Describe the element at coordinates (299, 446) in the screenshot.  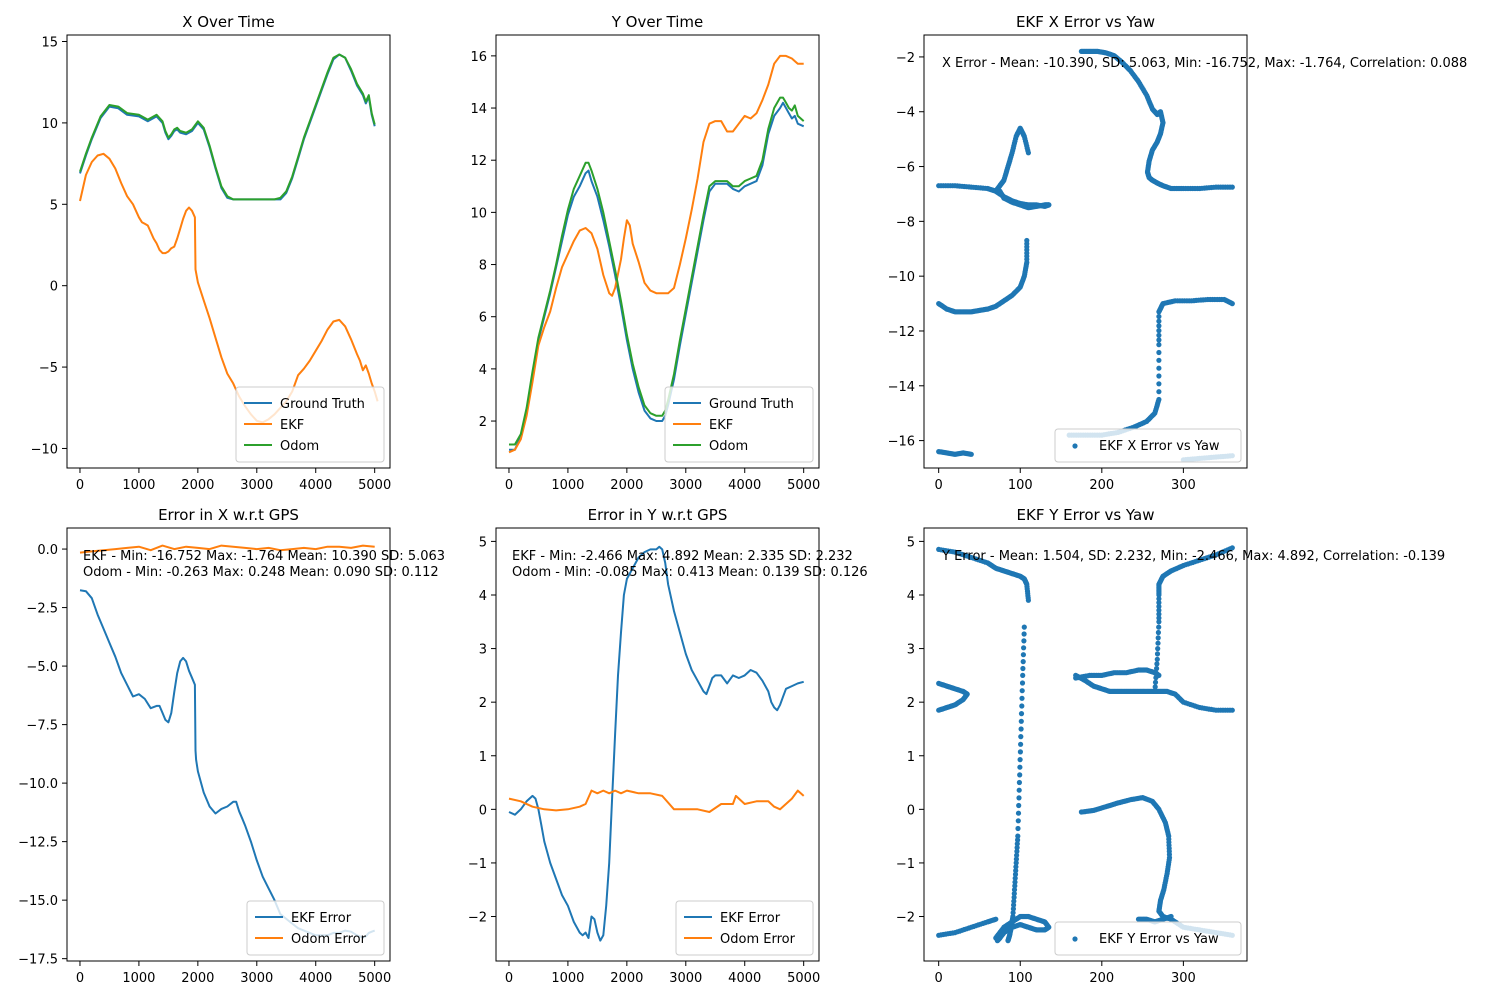
I see `legend-label: Odom` at that location.